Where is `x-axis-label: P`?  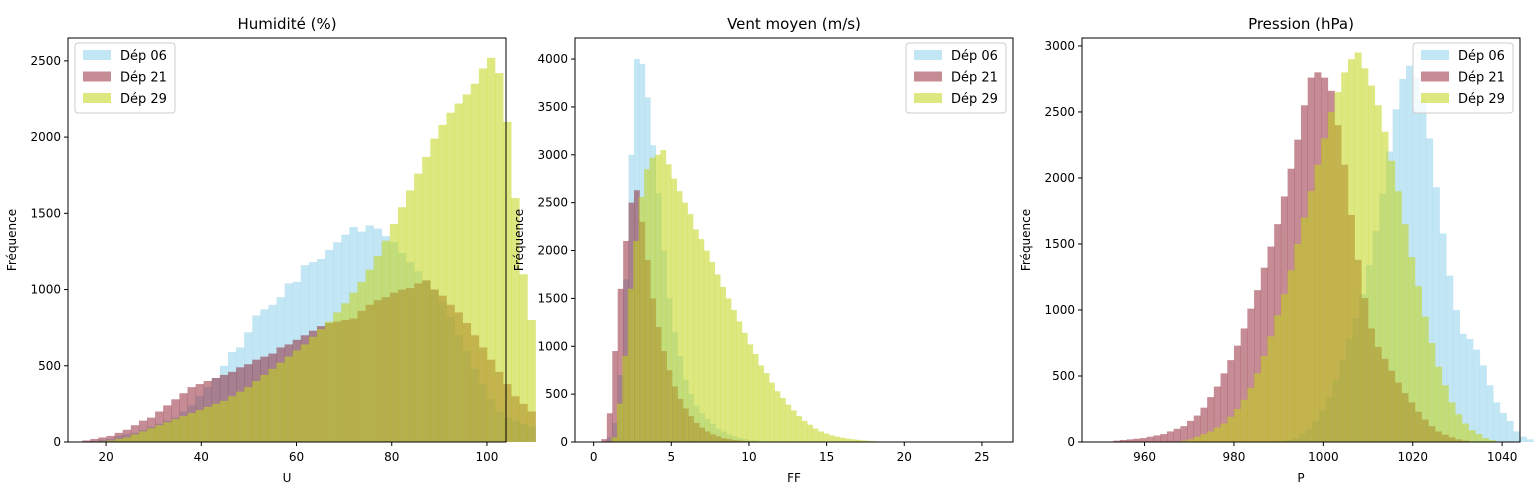 x-axis-label: P is located at coordinates (1300, 478).